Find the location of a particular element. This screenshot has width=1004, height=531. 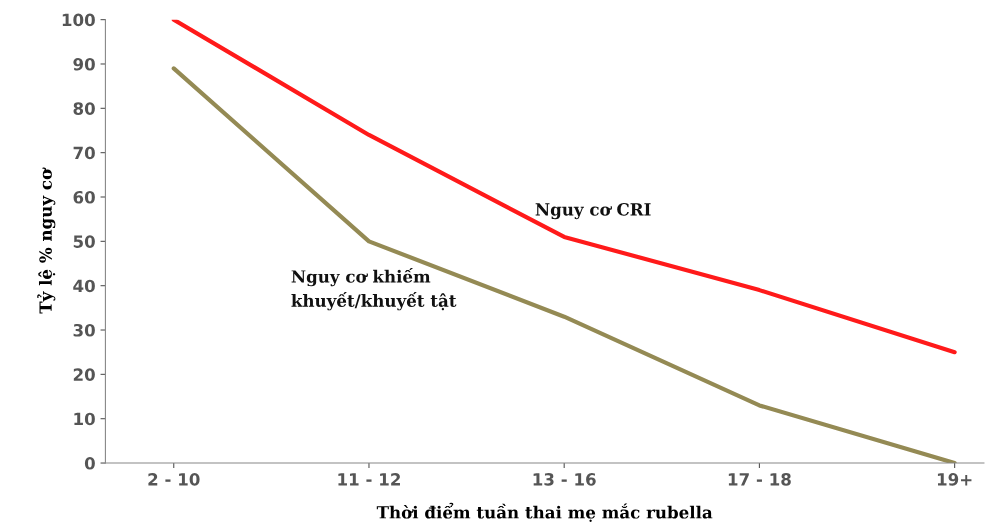

x-tick-label: 13 - 16 is located at coordinates (564, 479).